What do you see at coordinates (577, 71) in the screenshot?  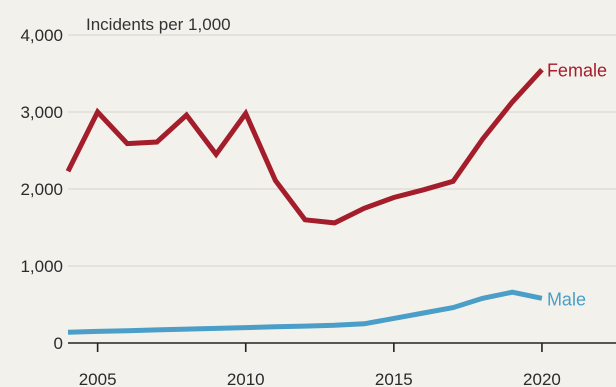 I see `series-label-female: Female` at bounding box center [577, 71].